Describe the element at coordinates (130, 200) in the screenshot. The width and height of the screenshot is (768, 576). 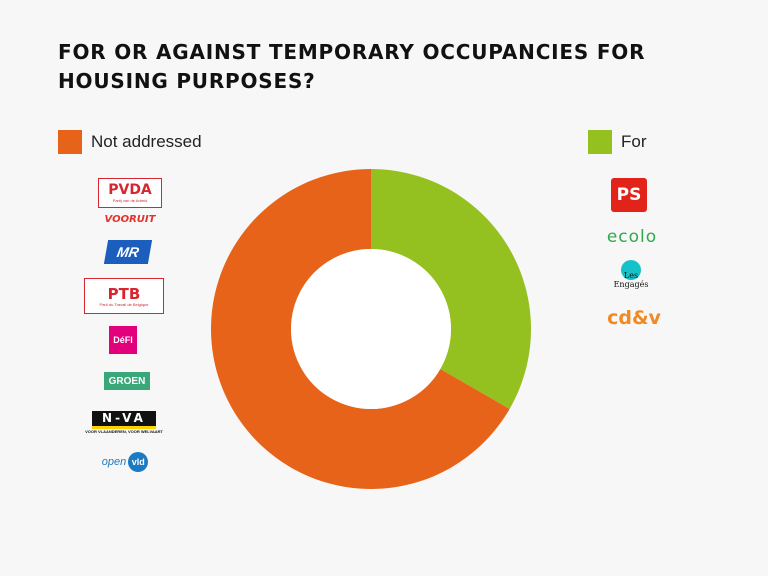
I see `pvda-logo-sub: Partij van de Arbeid` at that location.